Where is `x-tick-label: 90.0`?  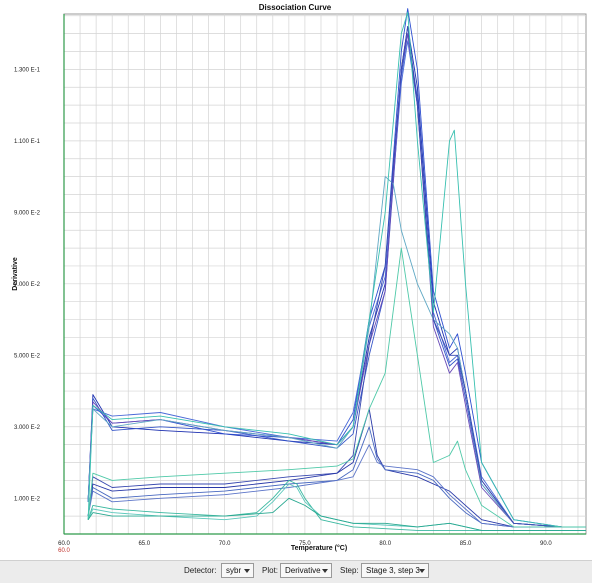
x-tick-label: 90.0 is located at coordinates (546, 544).